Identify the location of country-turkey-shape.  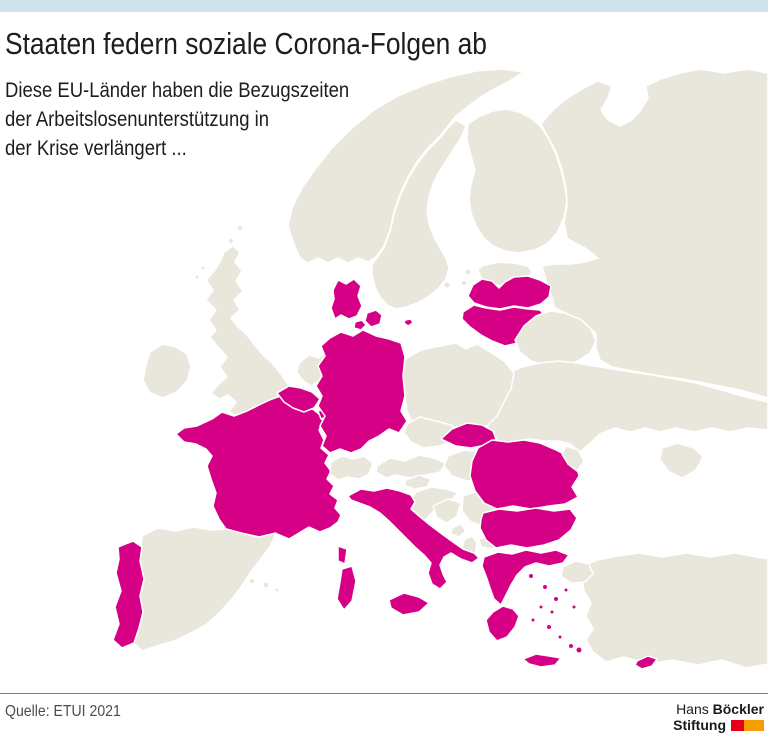
(664, 610).